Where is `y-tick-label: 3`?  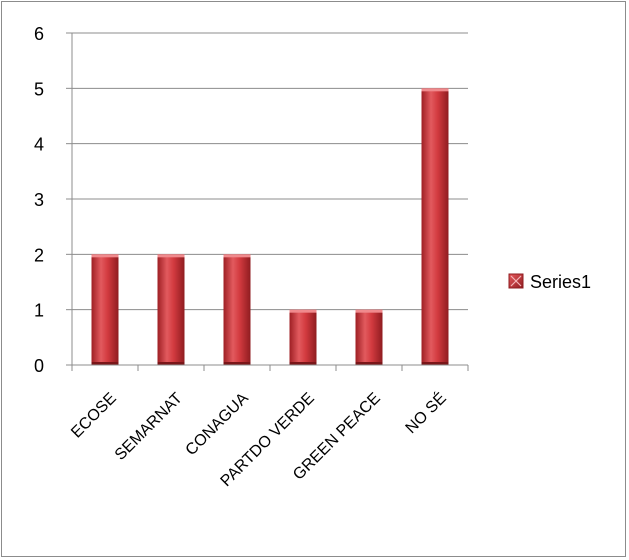 y-tick-label: 3 is located at coordinates (39, 200).